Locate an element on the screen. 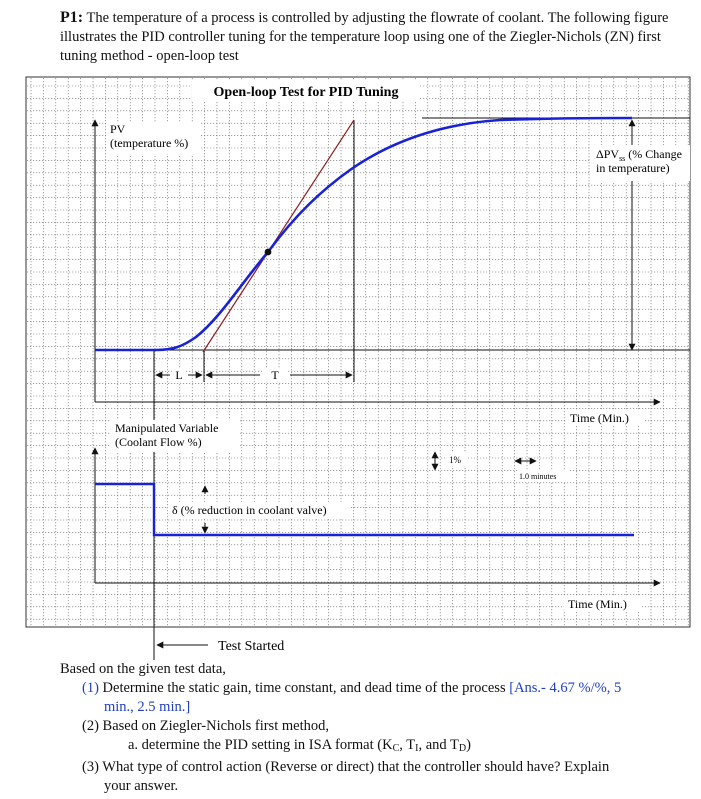 This screenshot has width=701, height=799. dpv-label-backing is located at coordinates (640, 163).